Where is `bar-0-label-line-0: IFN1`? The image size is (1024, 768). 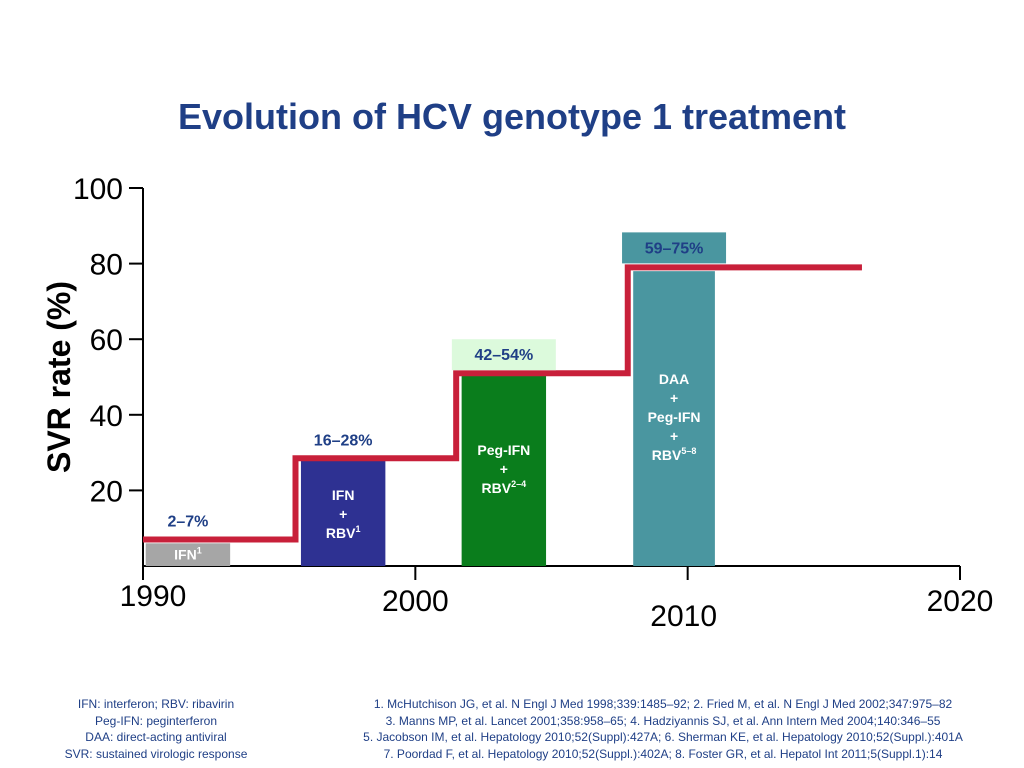 bar-0-label-line-0: IFN1 is located at coordinates (188, 554).